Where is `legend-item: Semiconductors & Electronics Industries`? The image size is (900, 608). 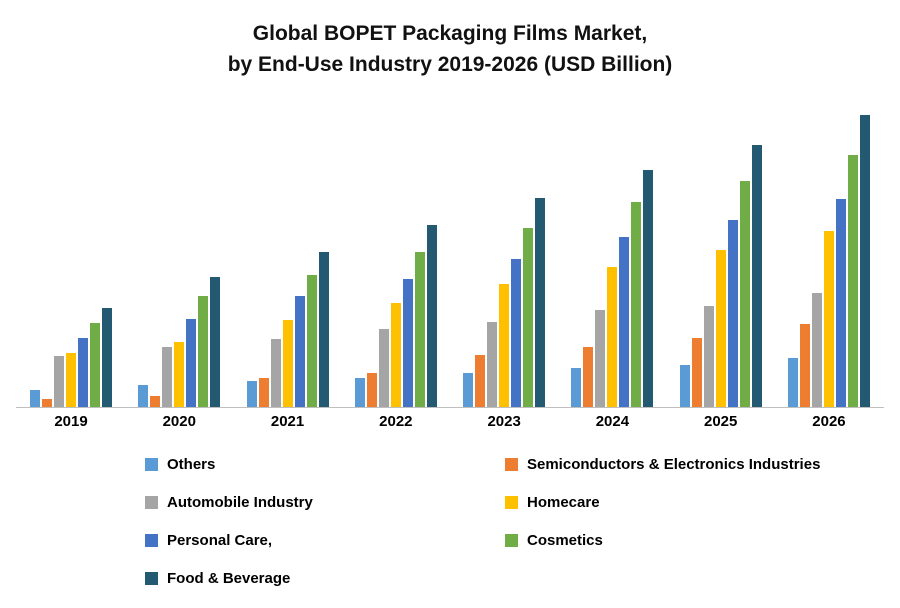 legend-item: Semiconductors & Electronics Industries is located at coordinates (702, 464).